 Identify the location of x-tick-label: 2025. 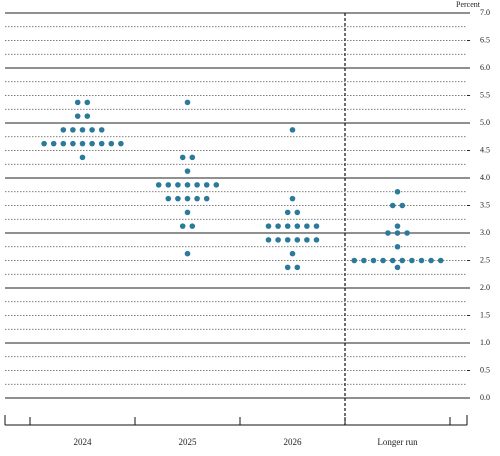
(188, 442).